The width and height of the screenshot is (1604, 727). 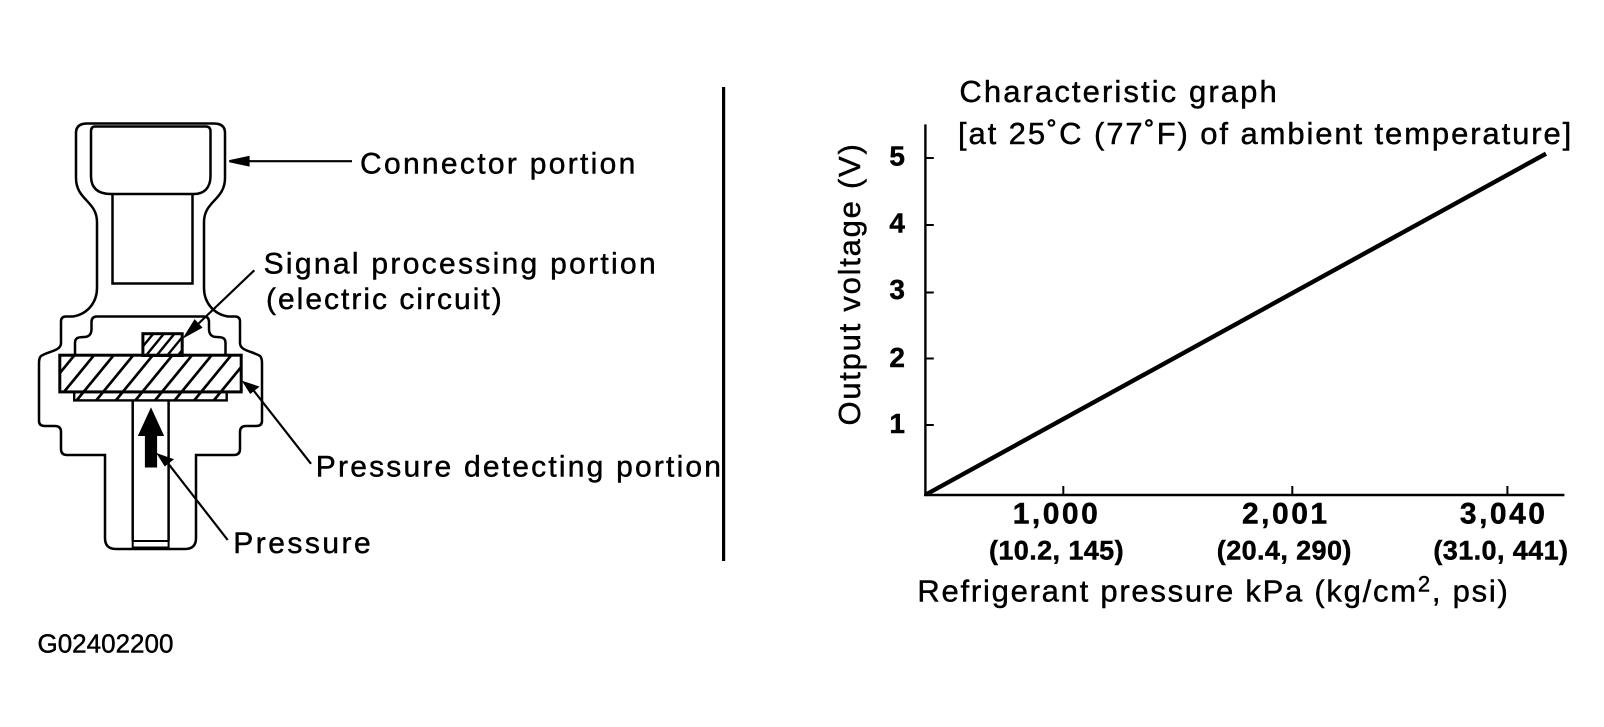 I want to click on svg-text: 5, so click(x=897, y=156).